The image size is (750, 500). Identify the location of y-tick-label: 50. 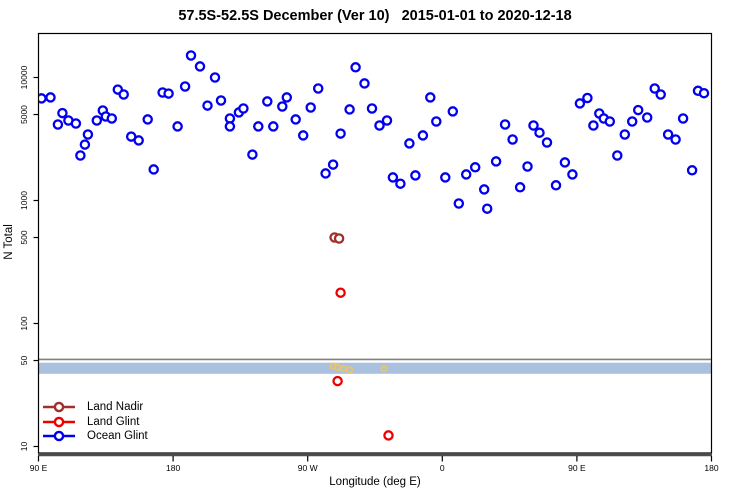
(24, 361).